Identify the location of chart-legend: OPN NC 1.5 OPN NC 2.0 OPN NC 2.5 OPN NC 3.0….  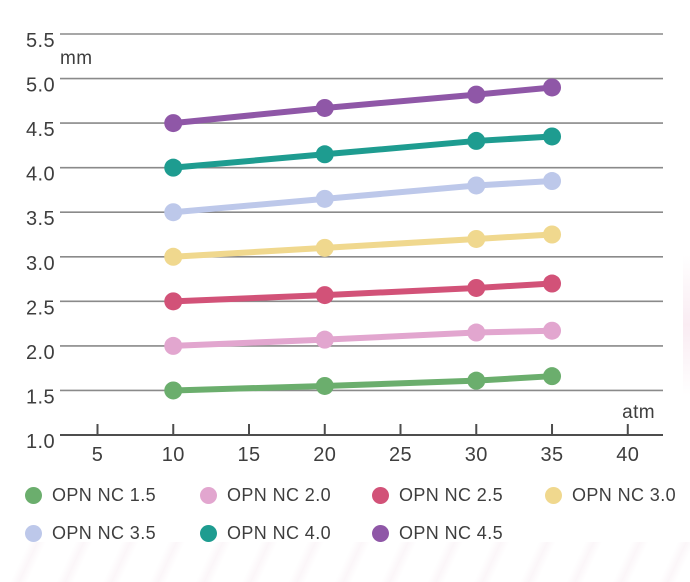
(345, 514).